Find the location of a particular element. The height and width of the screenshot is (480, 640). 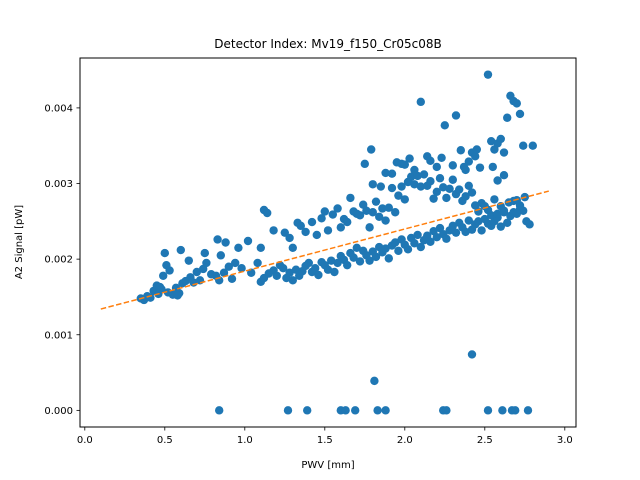

y-tick-label: 0.000 is located at coordinates (58, 411).